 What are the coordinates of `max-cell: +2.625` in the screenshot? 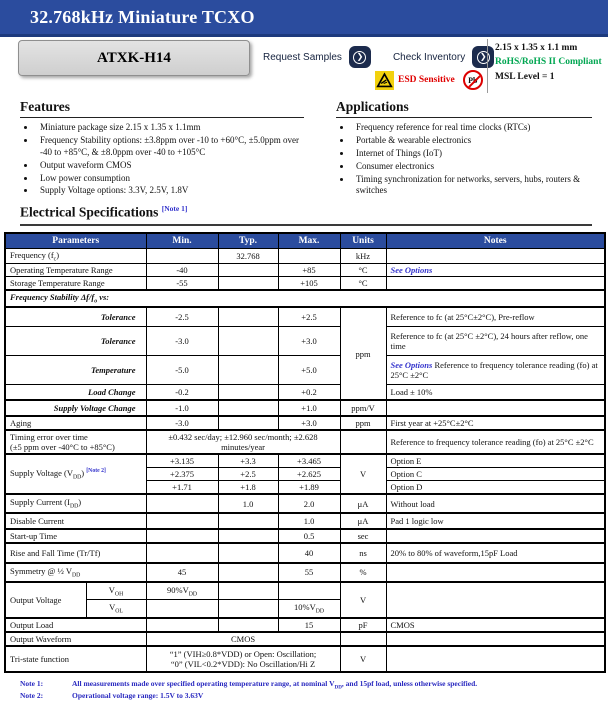 It's located at (309, 474).